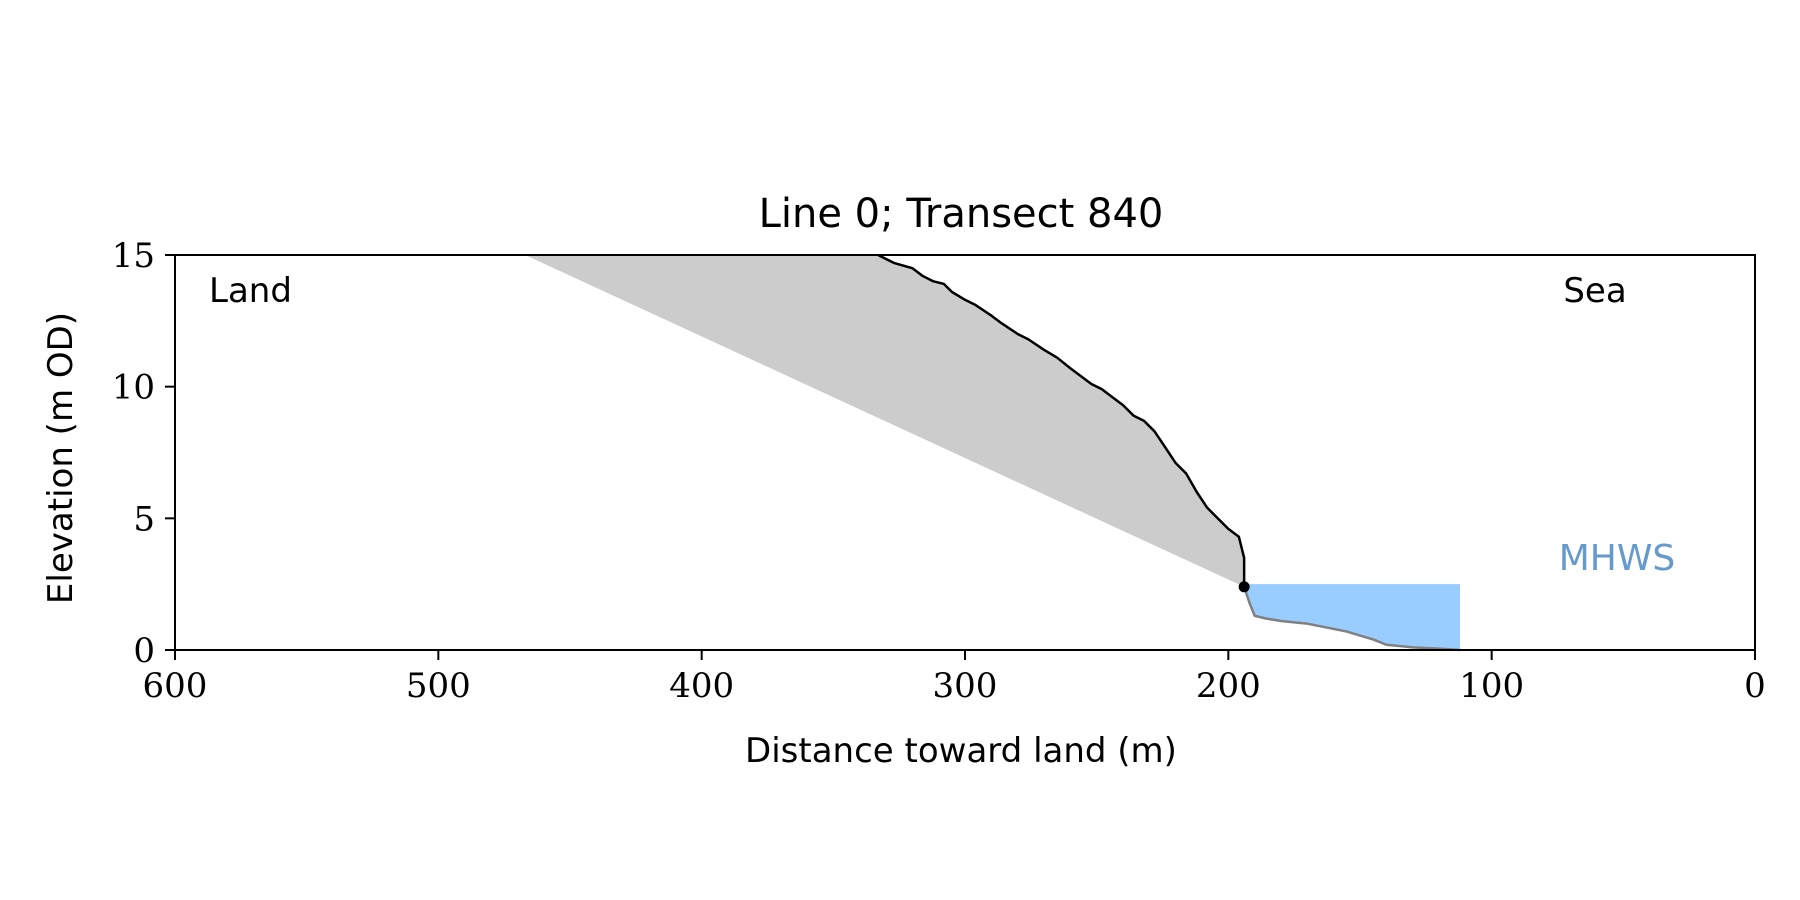  Describe the element at coordinates (250, 291) in the screenshot. I see `land-annotation: Land` at that location.